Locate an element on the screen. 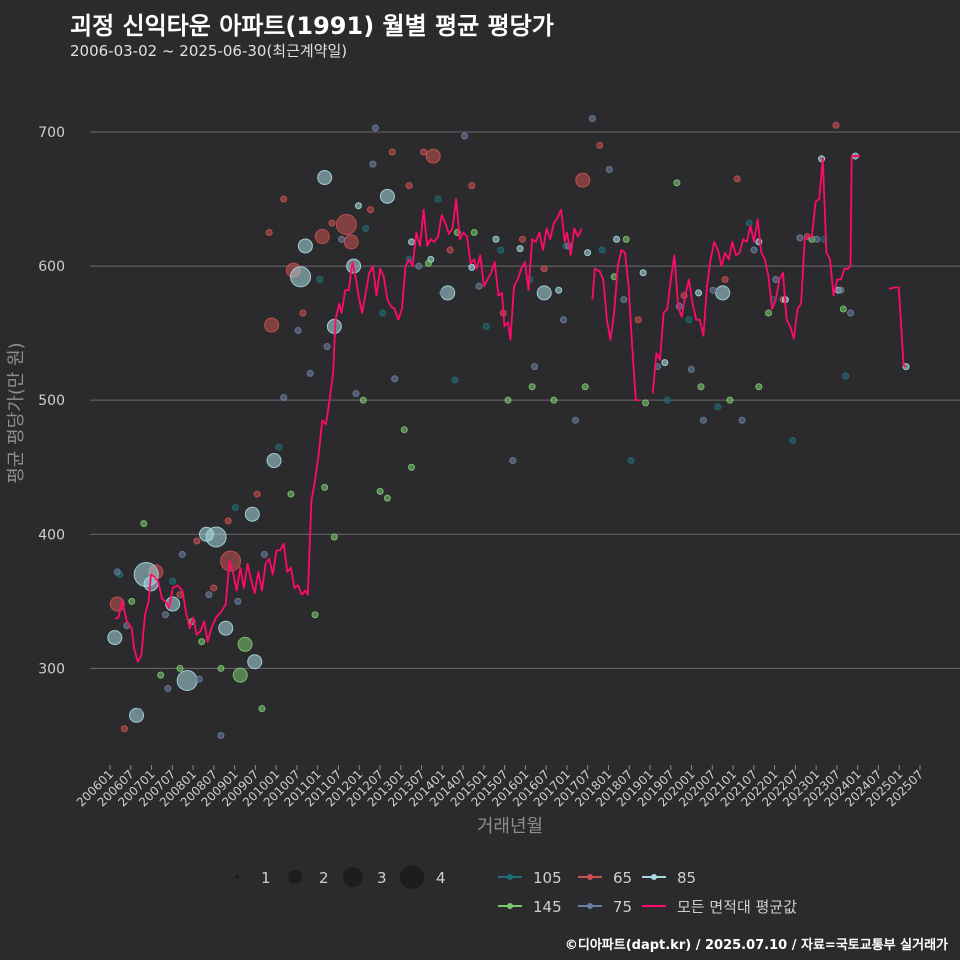 Image resolution: width=960 pixels, height=960 pixels. legend-size-label-2: 2 is located at coordinates (324, 878).